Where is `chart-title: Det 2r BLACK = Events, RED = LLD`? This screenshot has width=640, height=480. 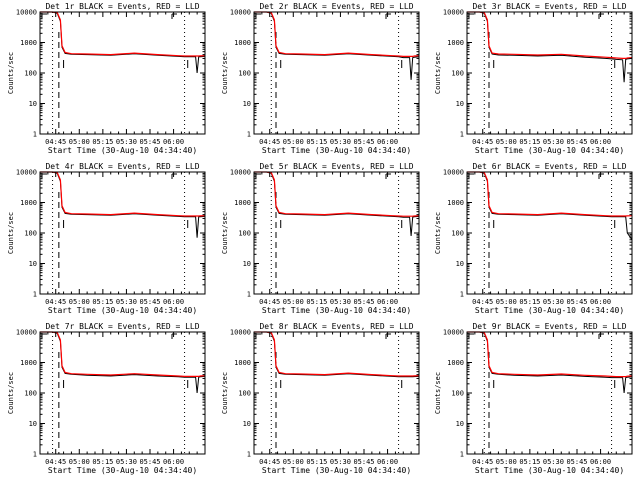 chart-title: Det 2r BLACK = Events, RED = LLD is located at coordinates (336, 6).